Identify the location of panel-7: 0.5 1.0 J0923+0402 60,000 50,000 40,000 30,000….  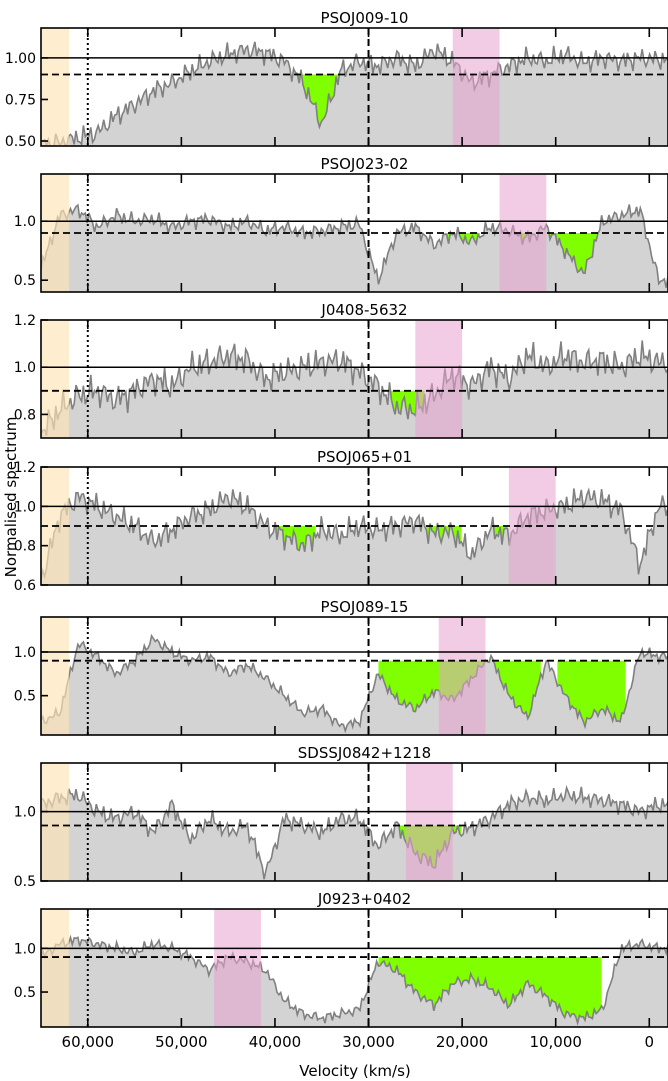
(341, 970).